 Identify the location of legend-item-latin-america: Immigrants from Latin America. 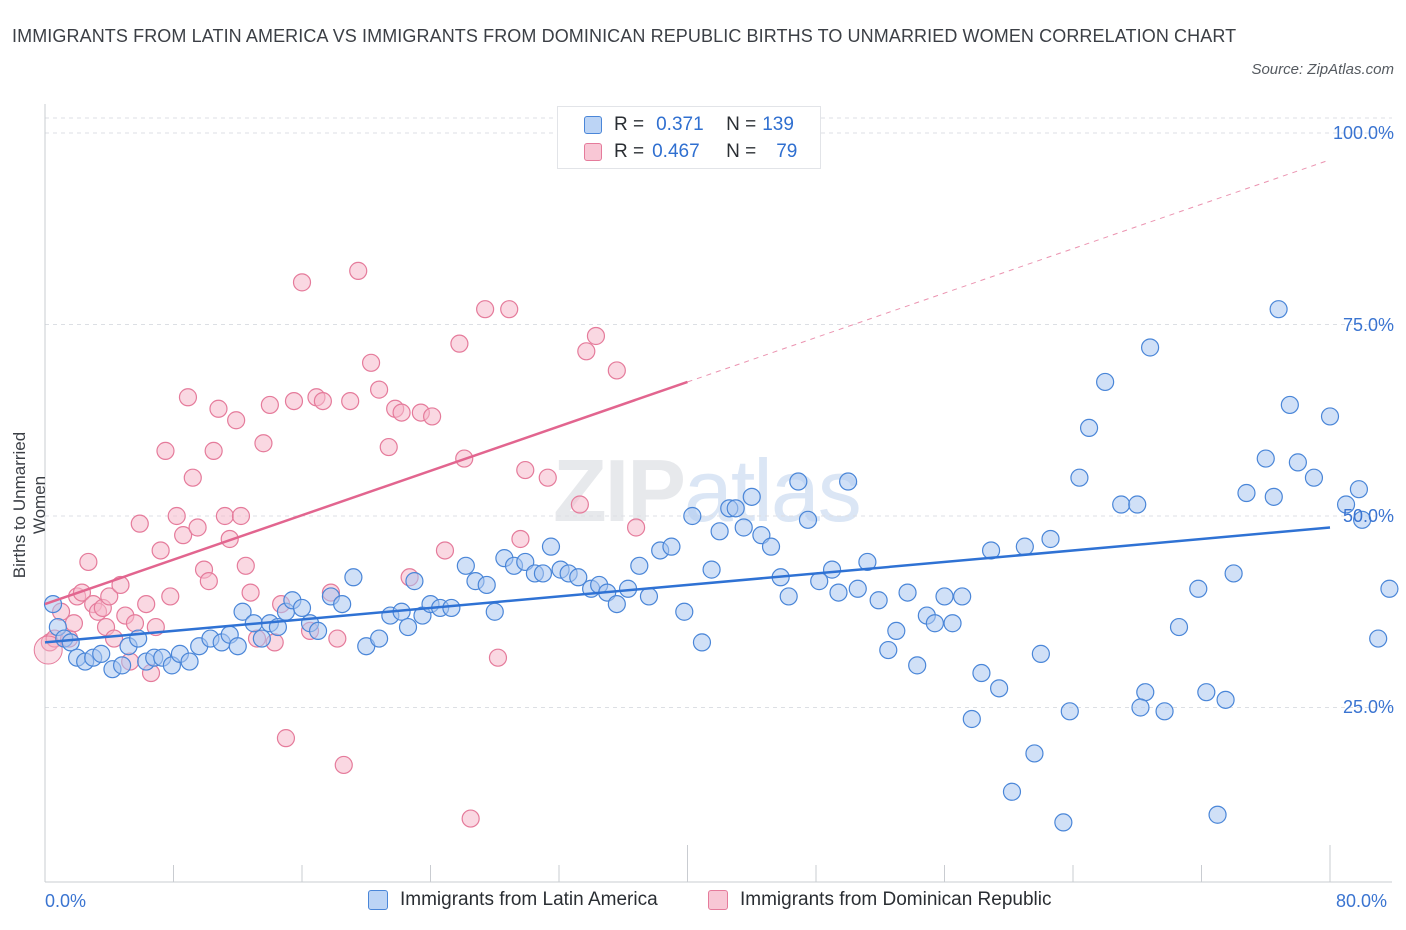
(513, 900).